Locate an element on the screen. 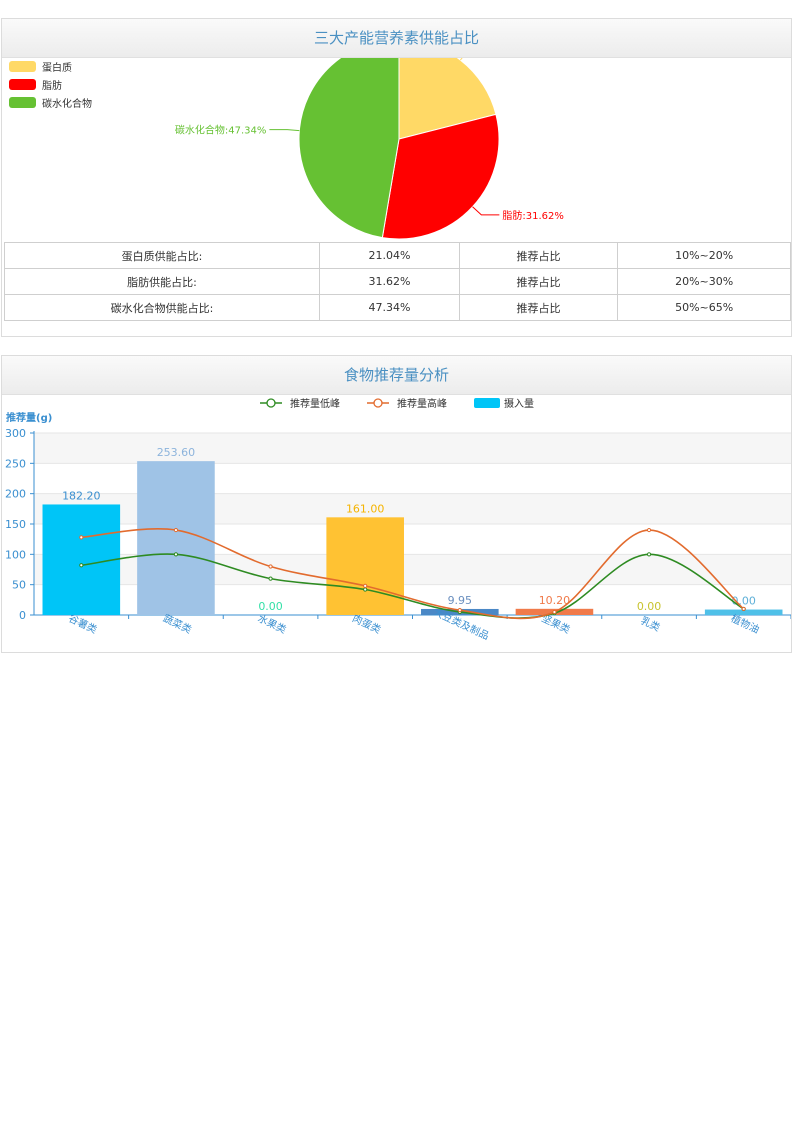 This screenshot has height=1122, width=793. y-tick-label: 200 is located at coordinates (15, 494).